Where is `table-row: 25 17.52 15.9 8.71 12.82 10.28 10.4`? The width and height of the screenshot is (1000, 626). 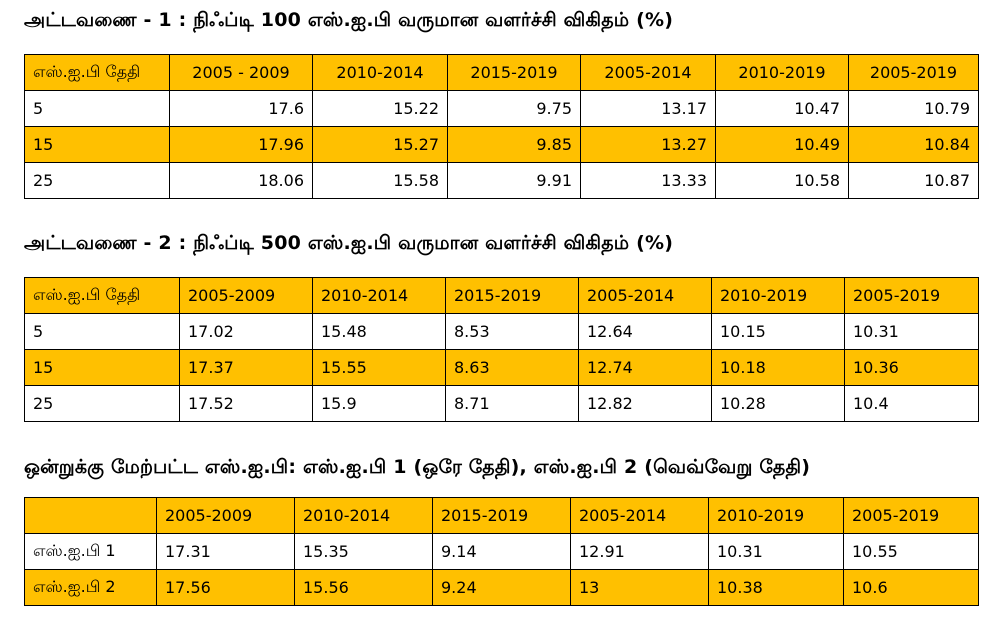 table-row: 25 17.52 15.9 8.71 12.82 10.28 10.4 is located at coordinates (501, 403).